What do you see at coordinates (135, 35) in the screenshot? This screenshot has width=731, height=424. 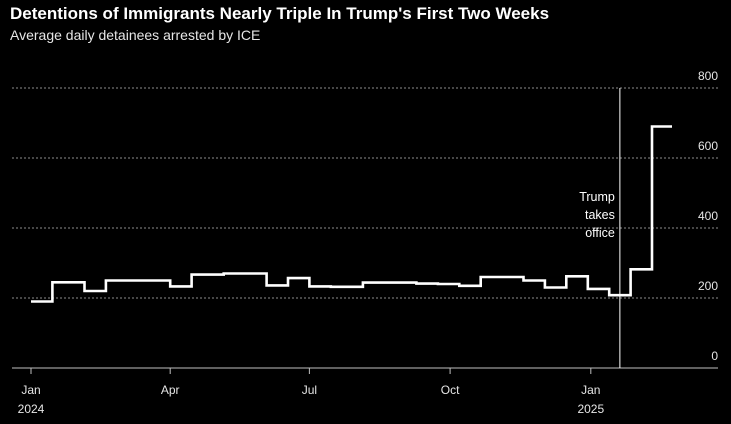 I see `chart-subtitle: Average daily detainees arrested by ICE` at bounding box center [135, 35].